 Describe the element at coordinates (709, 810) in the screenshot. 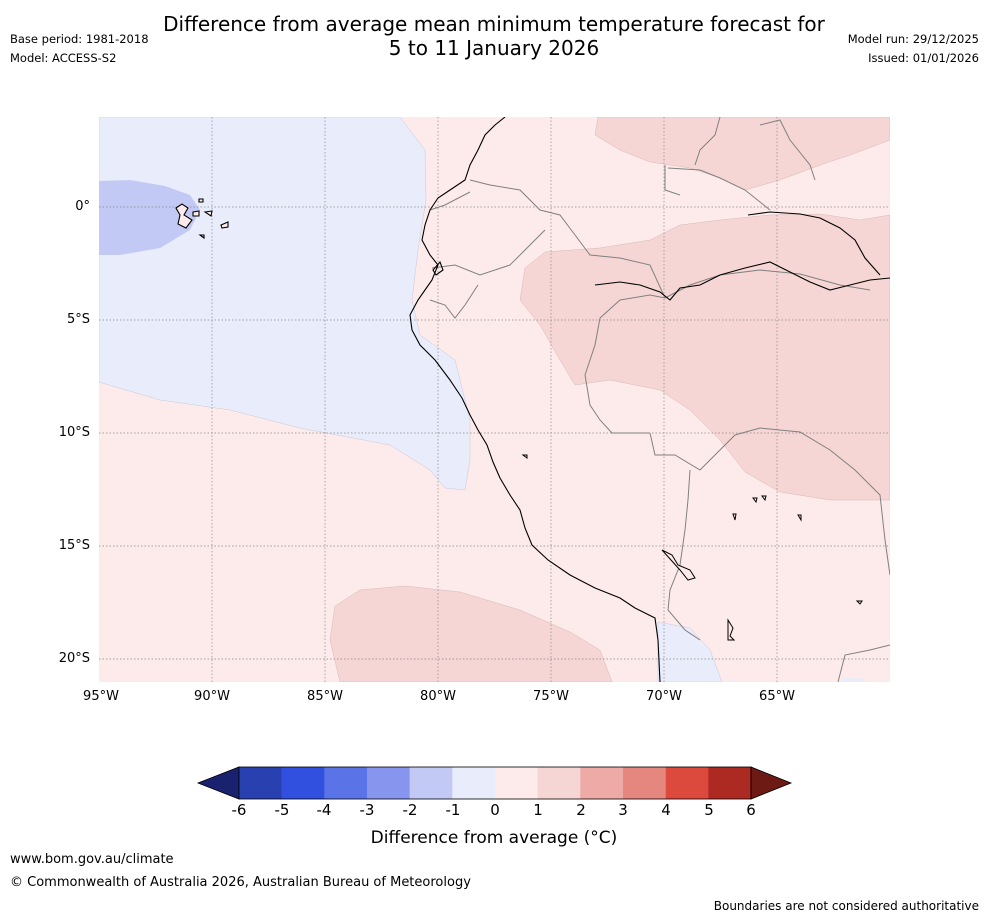

I see `colorbar-tick: 5` at that location.